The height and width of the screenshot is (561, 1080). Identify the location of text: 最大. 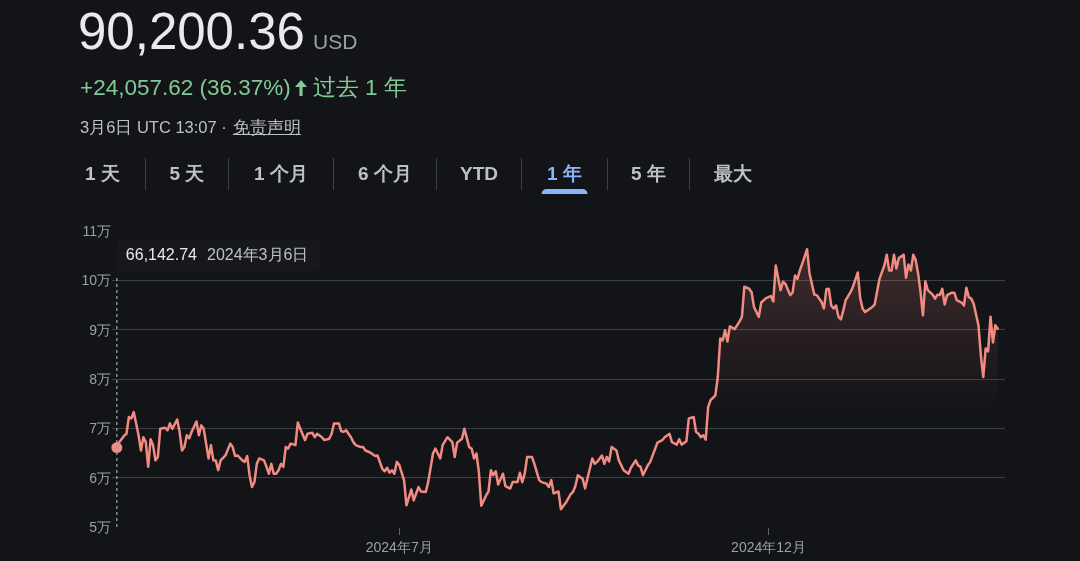
(733, 174).